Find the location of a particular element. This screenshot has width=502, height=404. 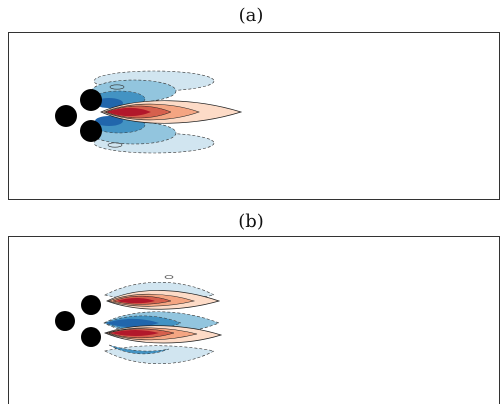

panel-a-front-cylinder is located at coordinates (66, 116).